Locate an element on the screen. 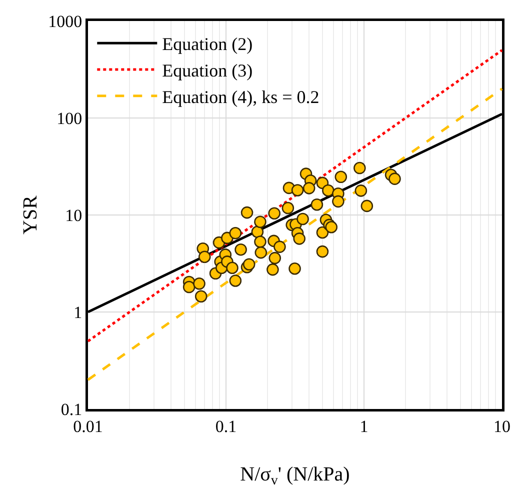 The image size is (523, 490). y-tick-label: 100 is located at coordinates (69, 118).